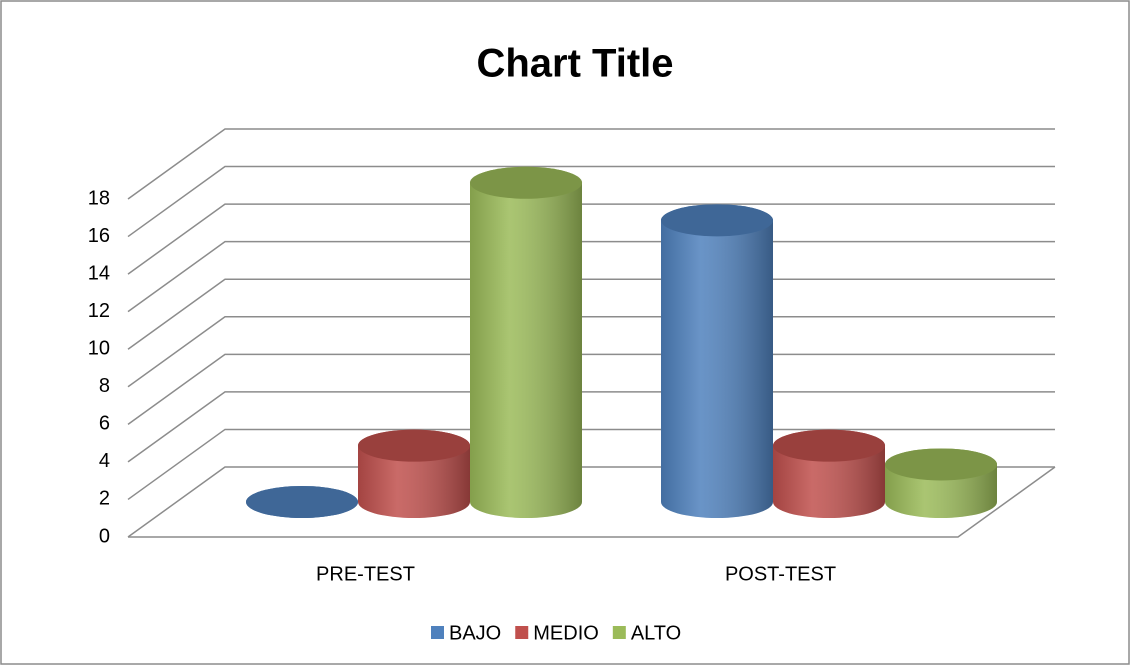 The width and height of the screenshot is (1131, 666). What do you see at coordinates (99, 273) in the screenshot?
I see `y-tick-label: 14` at bounding box center [99, 273].